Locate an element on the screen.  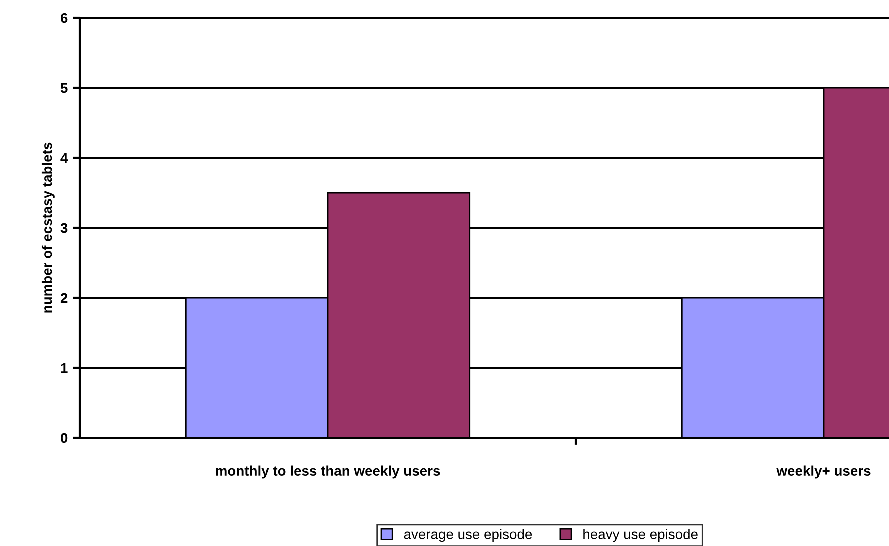
y-tick-label: 3 is located at coordinates (64, 228).